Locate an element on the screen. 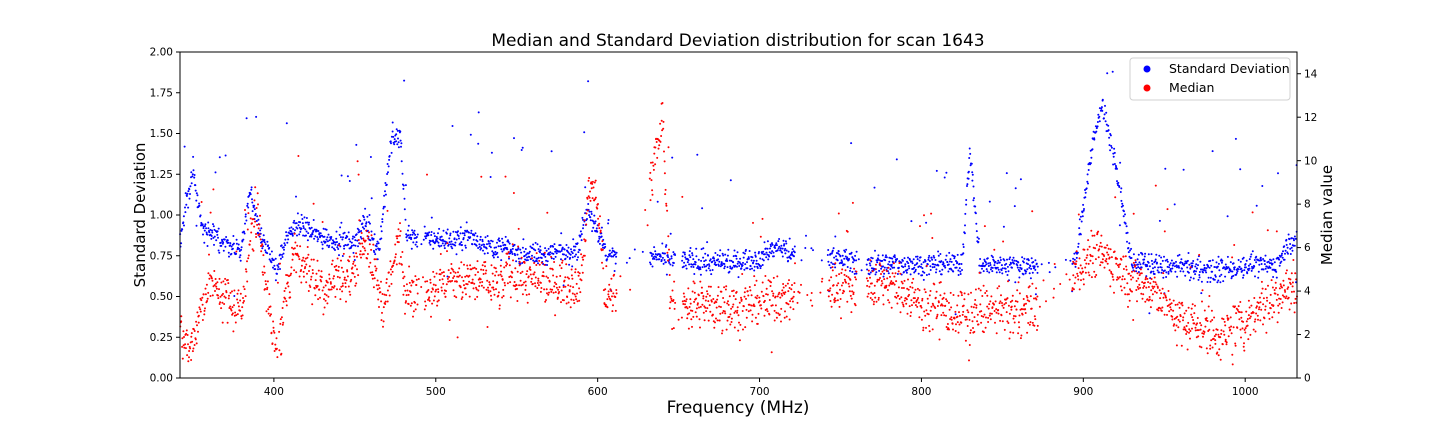  x-tick-label: 1000 is located at coordinates (1245, 392).